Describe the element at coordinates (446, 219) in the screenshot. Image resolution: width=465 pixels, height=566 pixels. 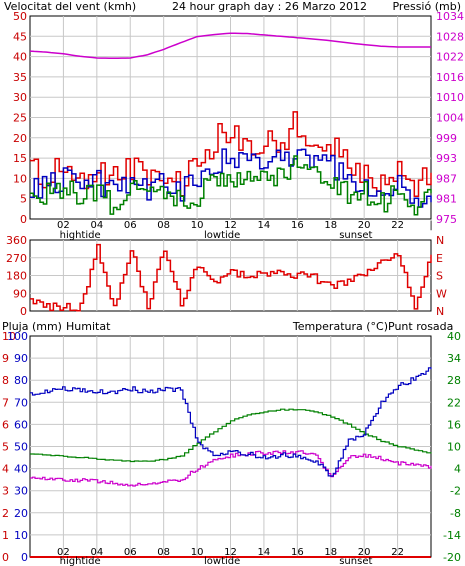
I see `pressure-tick-label: 975` at that location.